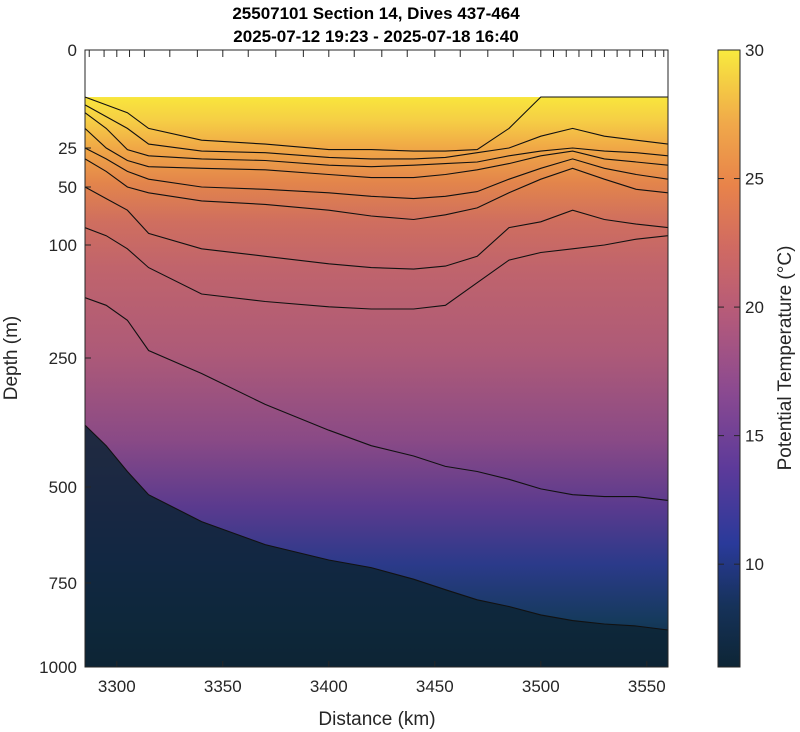 The image size is (800, 732). What do you see at coordinates (376, 719) in the screenshot?
I see `x-axis-label: Distance (km)` at bounding box center [376, 719].